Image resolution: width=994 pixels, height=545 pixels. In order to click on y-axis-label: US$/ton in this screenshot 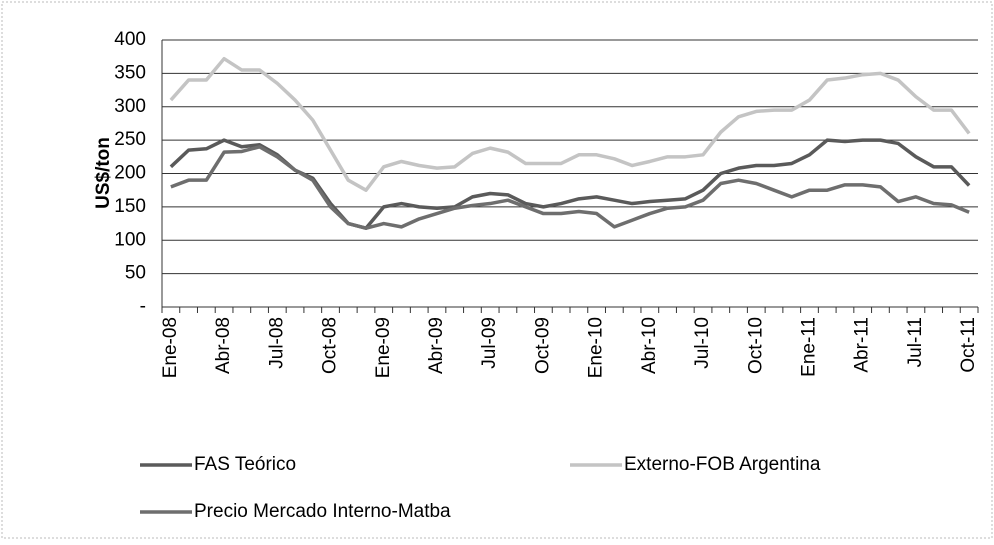, I will do `click(103, 173)`.